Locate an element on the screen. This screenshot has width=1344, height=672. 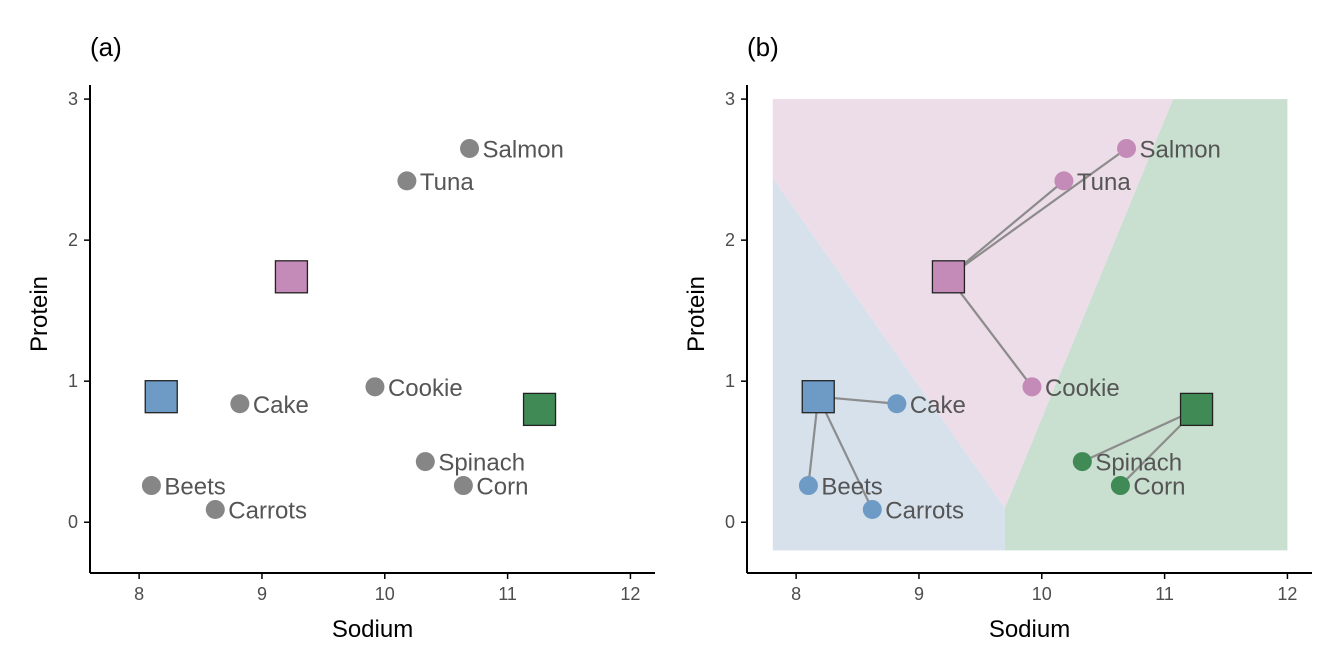
region-green is located at coordinates (1146, 325).